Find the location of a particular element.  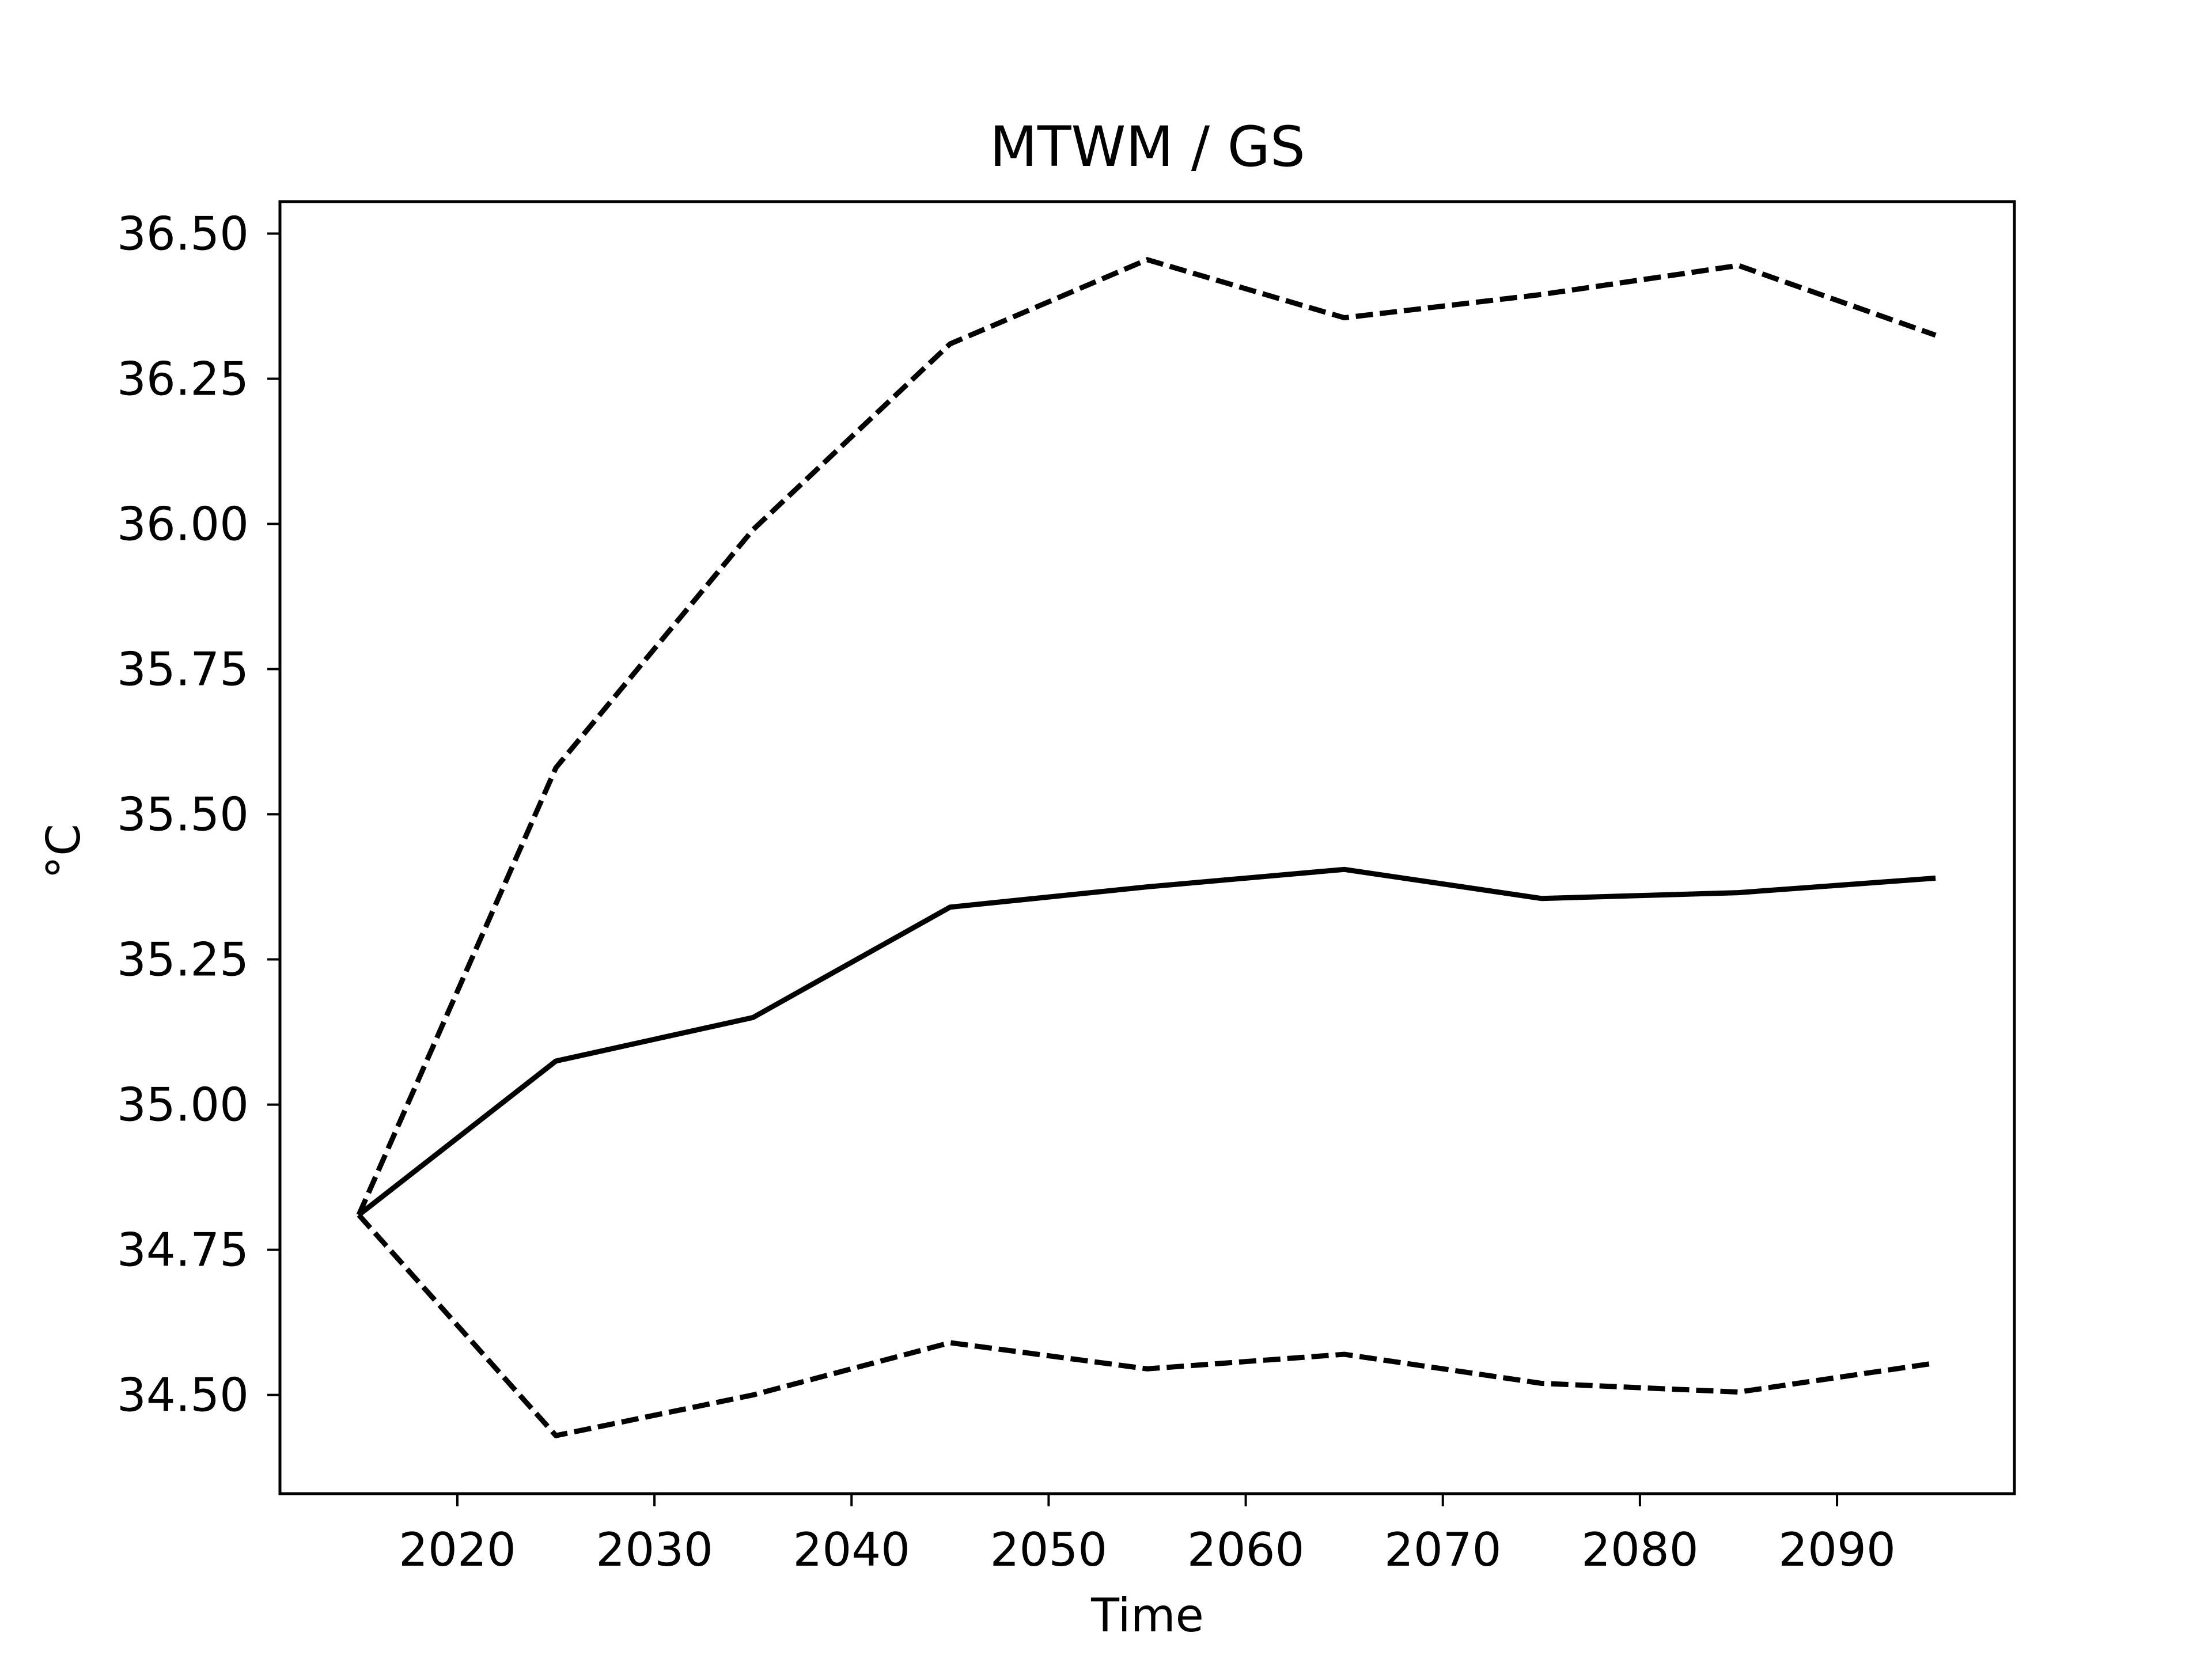

y-tick-label-3: 35.00 is located at coordinates (183, 1105).